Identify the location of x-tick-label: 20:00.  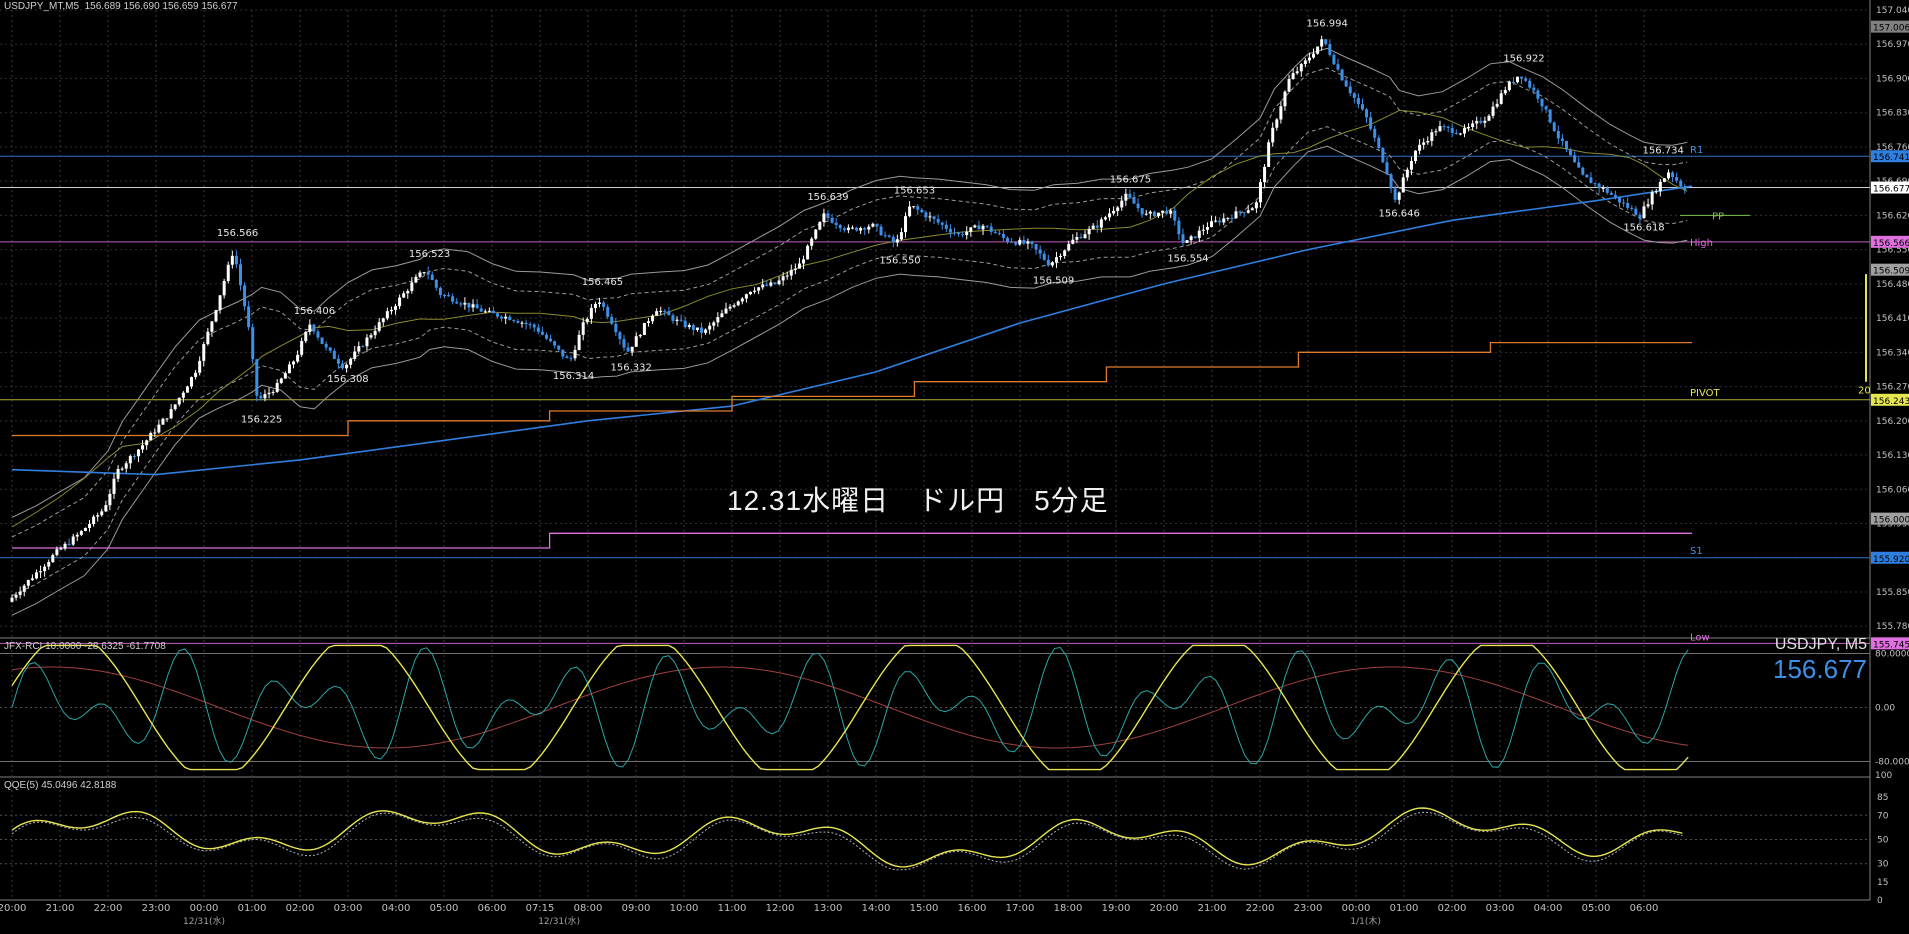
(13, 908).